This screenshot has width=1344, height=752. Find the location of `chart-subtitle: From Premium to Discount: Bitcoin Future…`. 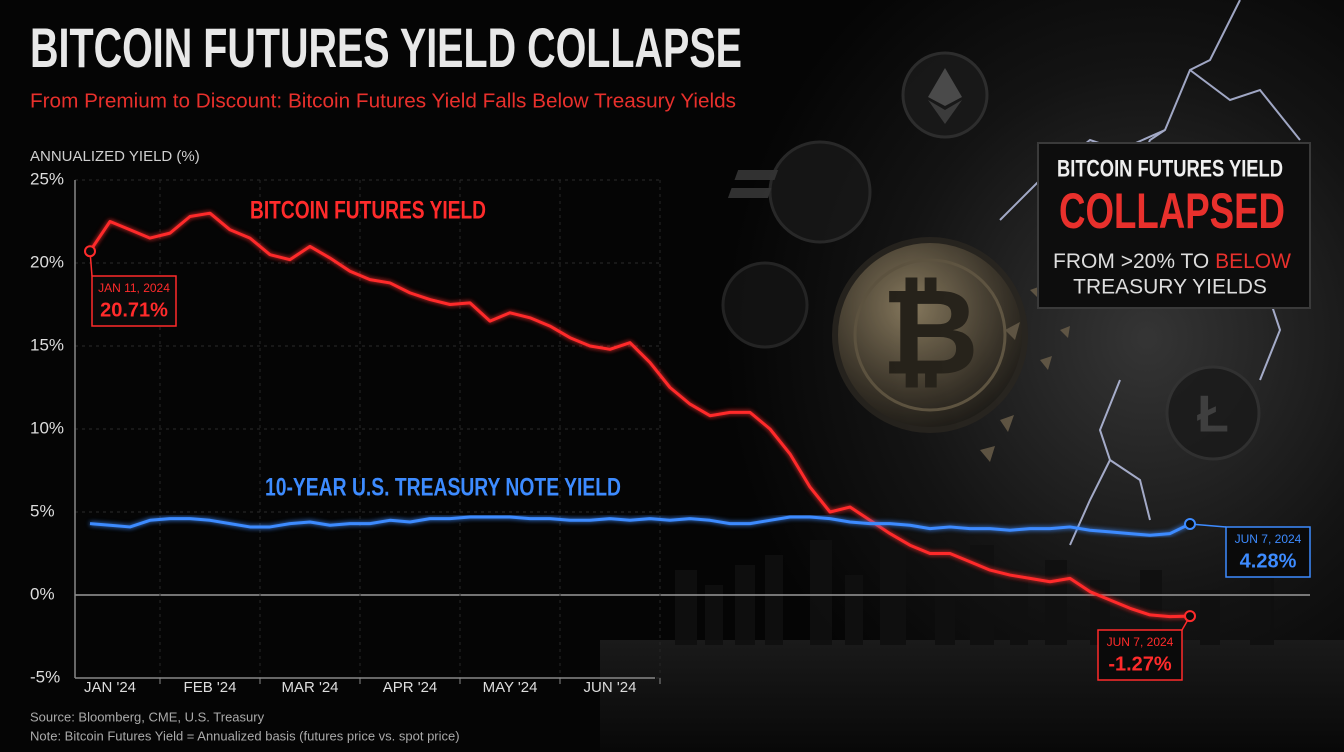

chart-subtitle: From Premium to Discount: Bitcoin Future… is located at coordinates (383, 101).